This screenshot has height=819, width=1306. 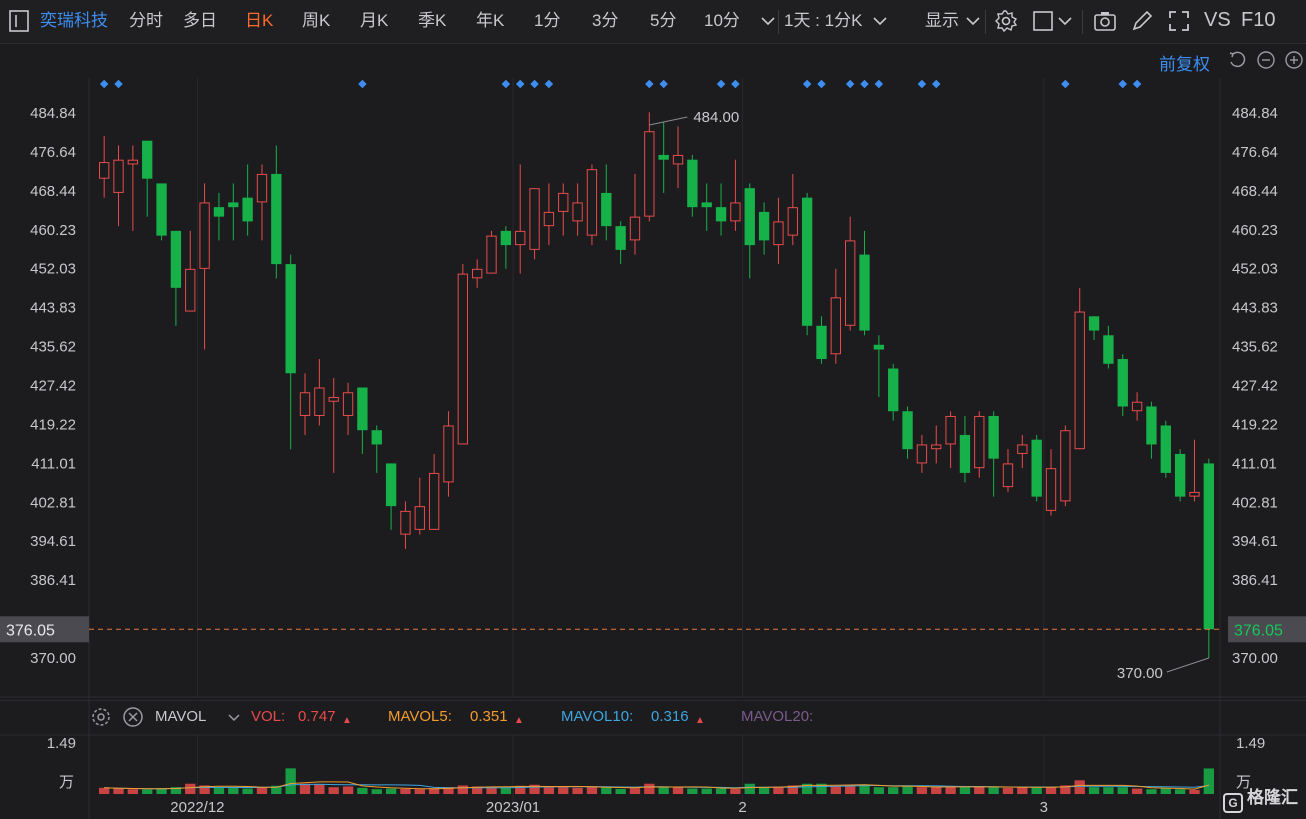 What do you see at coordinates (268, 716) in the screenshot?
I see `vol-label: VOL:` at bounding box center [268, 716].